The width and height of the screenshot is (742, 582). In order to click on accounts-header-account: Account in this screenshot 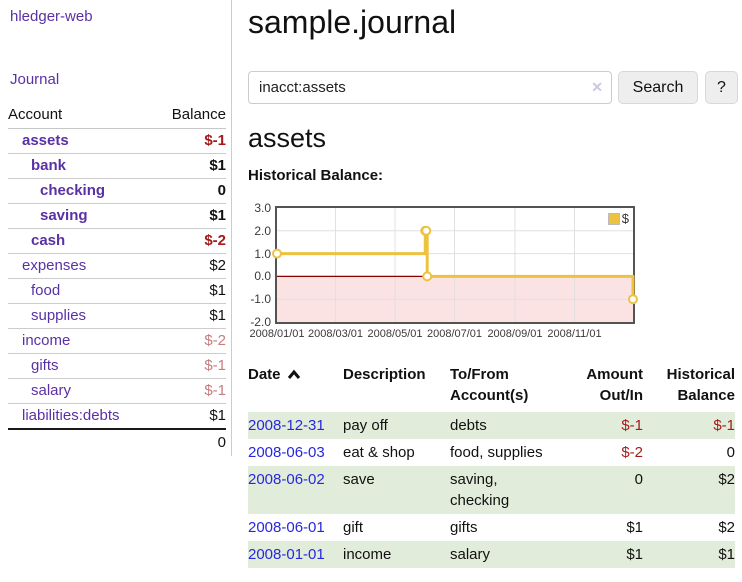, I will do `click(81, 116)`.